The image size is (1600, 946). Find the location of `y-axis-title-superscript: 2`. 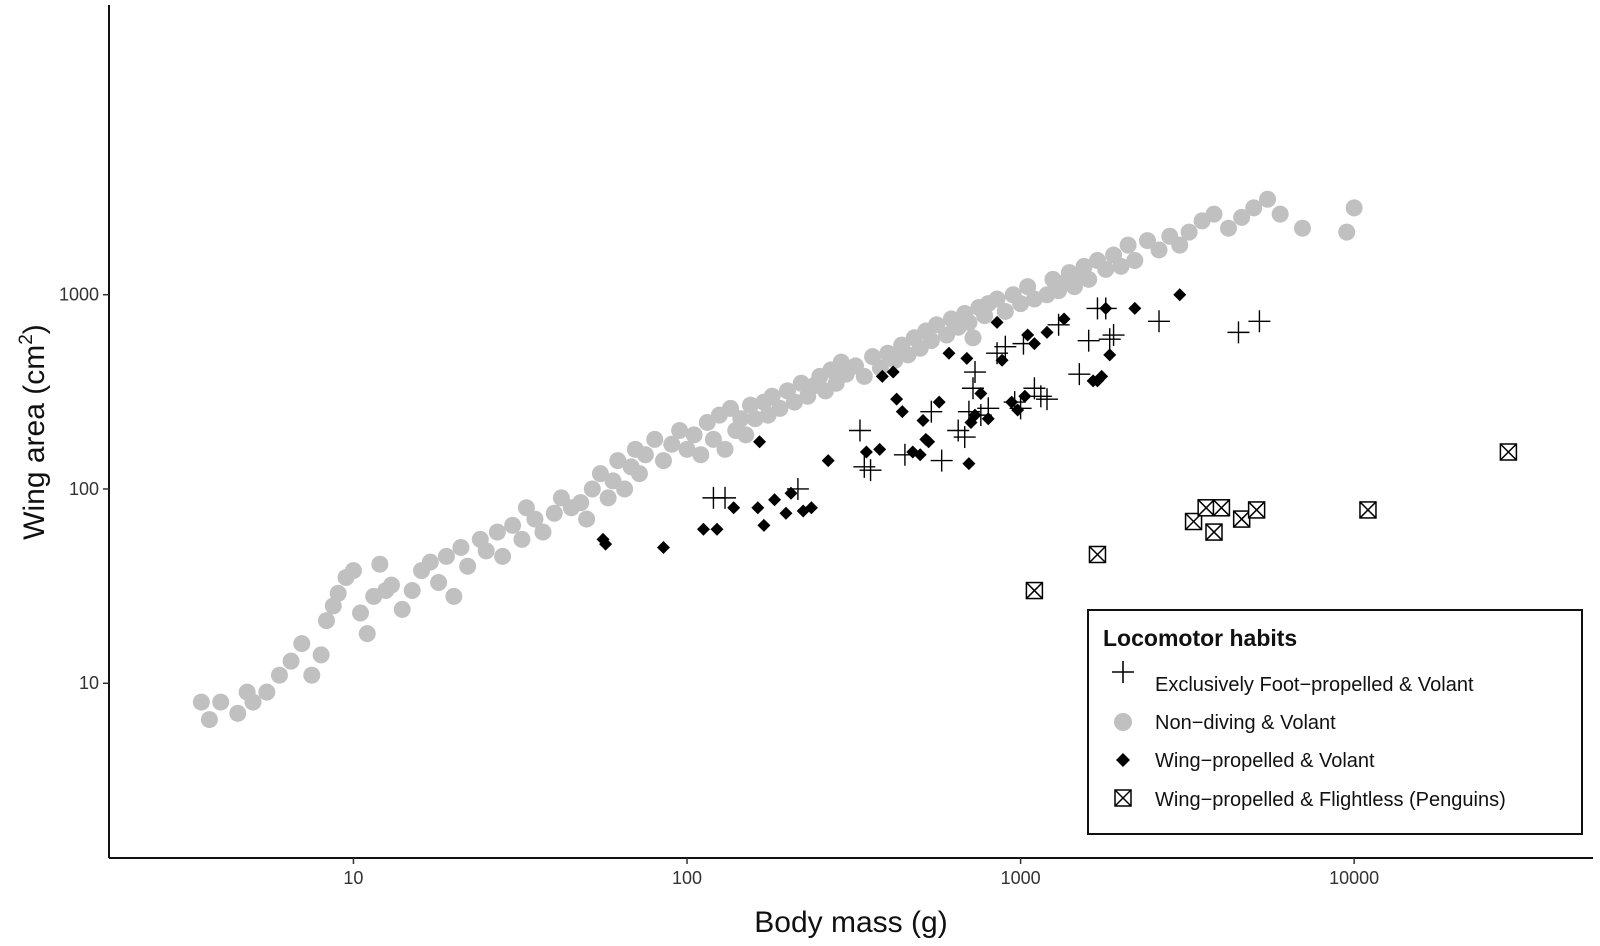

y-axis-title-superscript: 2 is located at coordinates (26, 339).